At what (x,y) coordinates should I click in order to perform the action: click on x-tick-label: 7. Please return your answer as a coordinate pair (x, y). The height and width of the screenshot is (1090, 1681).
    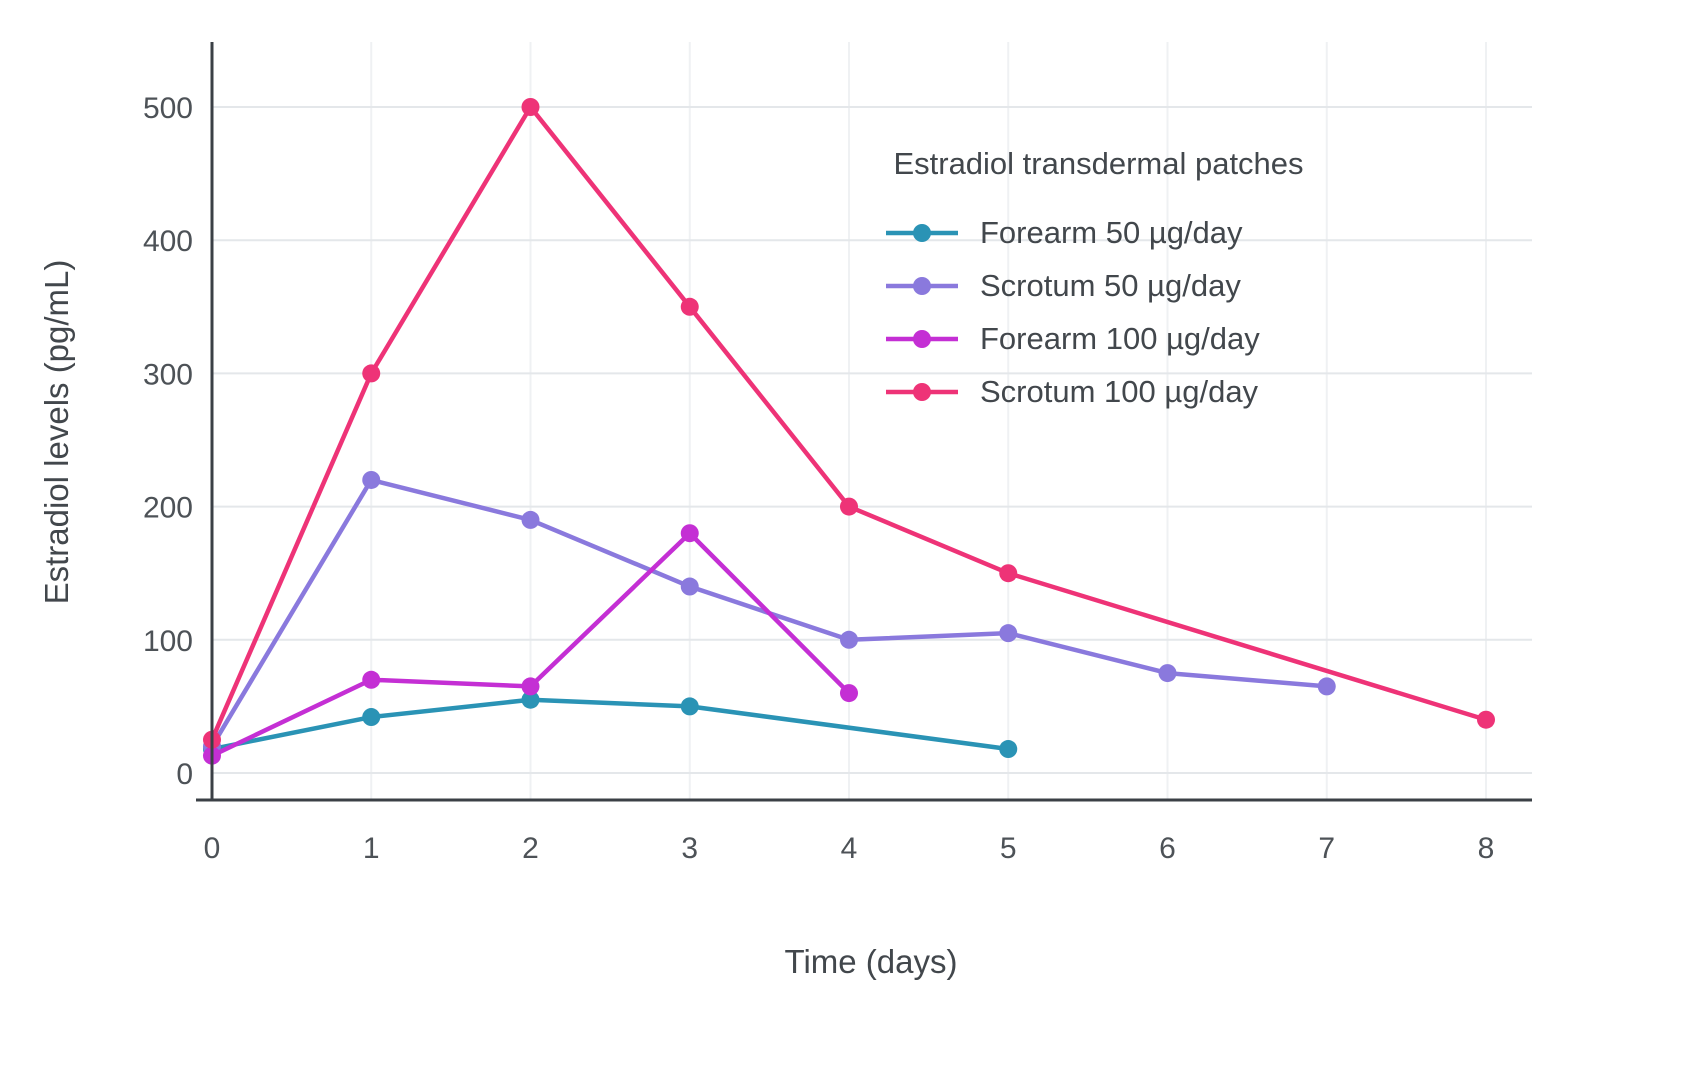
    Looking at the image, I should click on (1326, 848).